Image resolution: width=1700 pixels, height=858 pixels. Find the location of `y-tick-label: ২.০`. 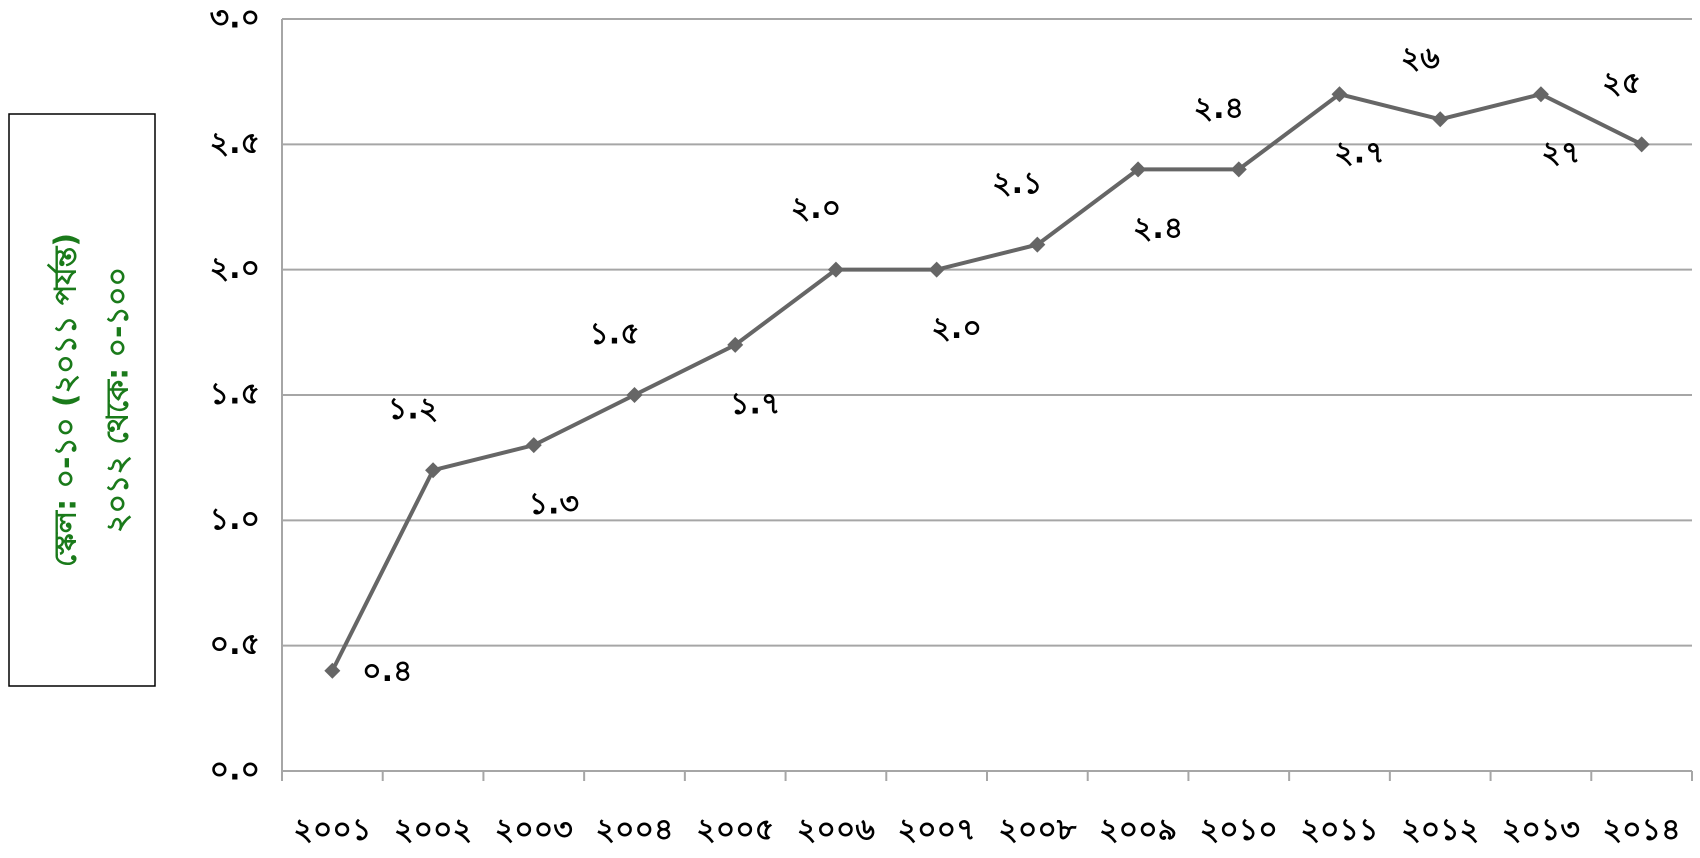

y-tick-label: ২.০ is located at coordinates (235, 268).